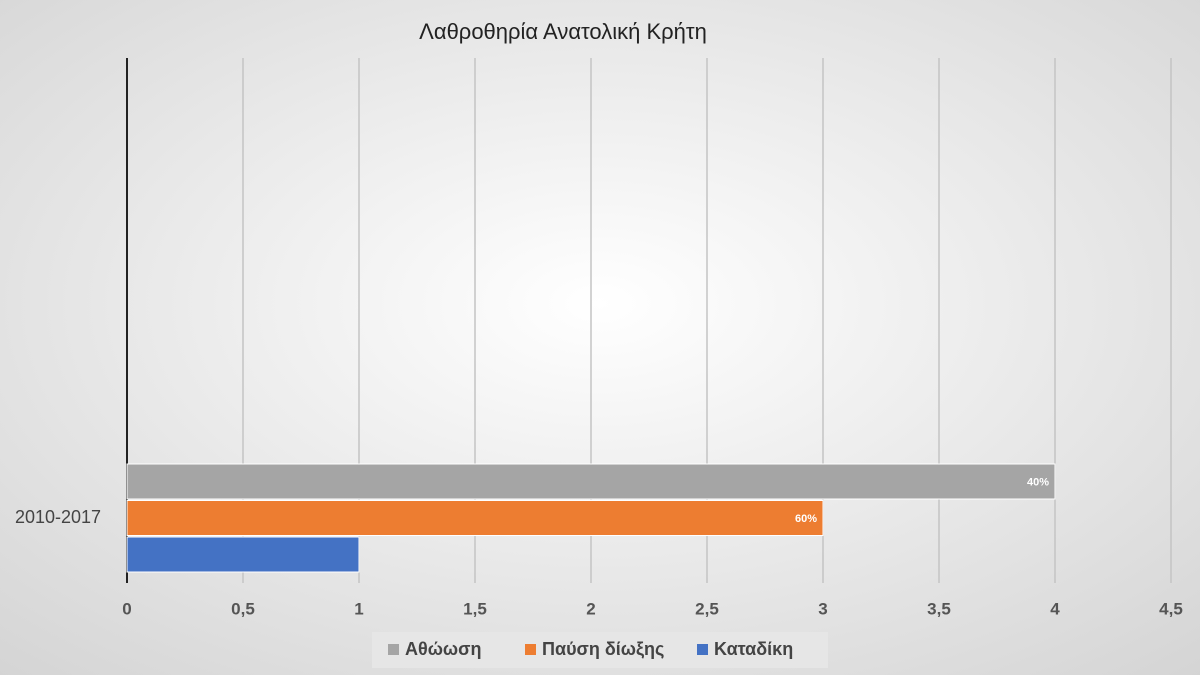 The width and height of the screenshot is (1200, 675). Describe the element at coordinates (753, 649) in the screenshot. I see `legend-label: Καταδίκη` at that location.